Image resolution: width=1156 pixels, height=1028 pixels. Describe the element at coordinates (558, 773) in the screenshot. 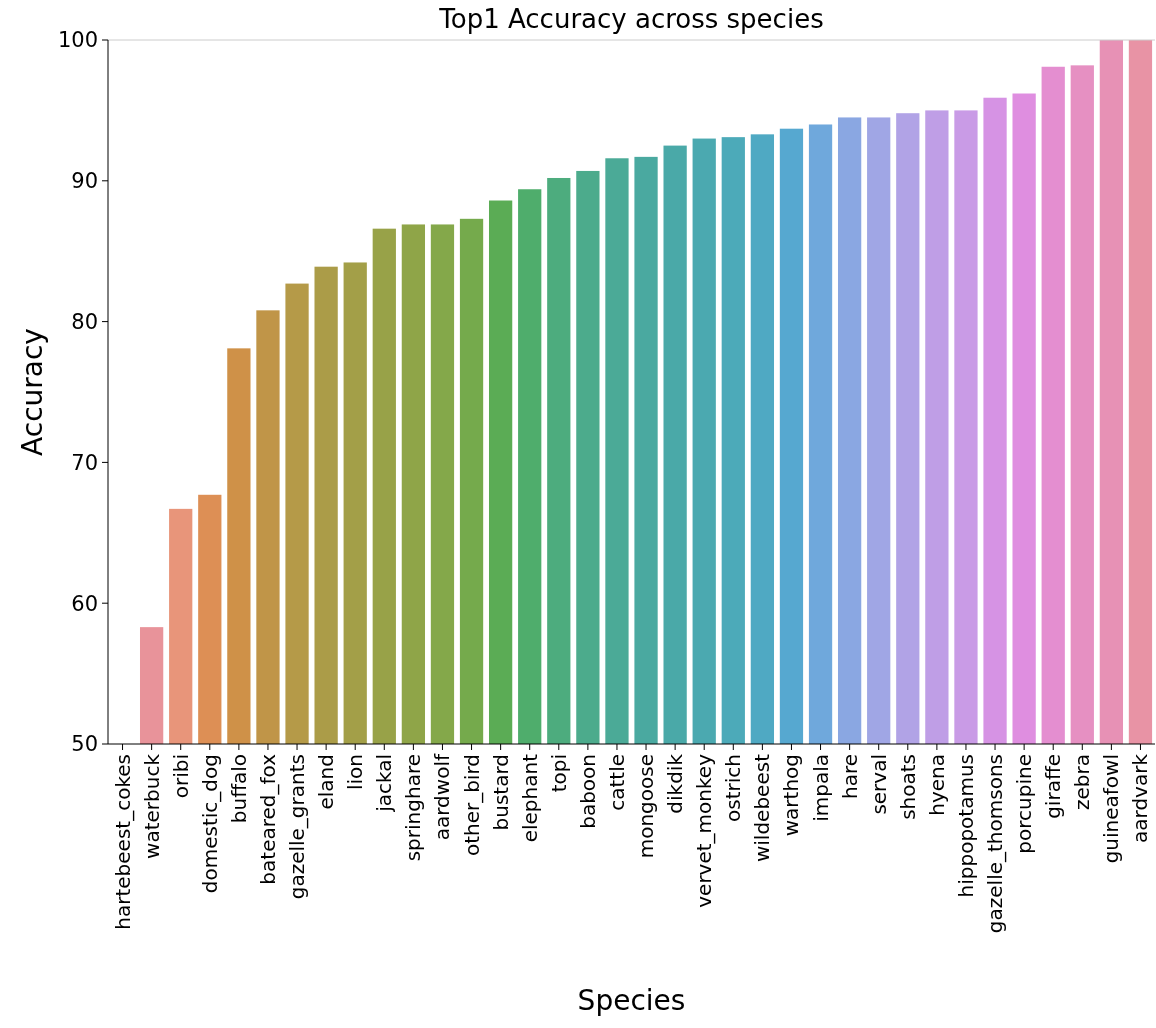

I see `x-tick-label: topi` at that location.